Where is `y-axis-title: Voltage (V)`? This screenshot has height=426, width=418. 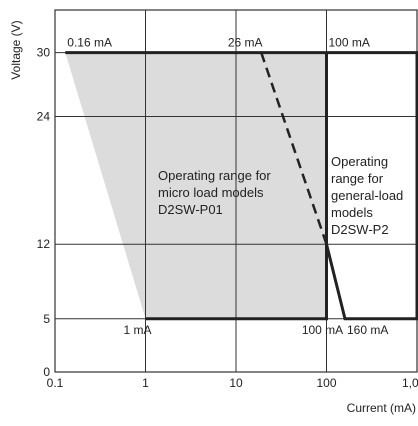
y-axis-title: Voltage (V) is located at coordinates (16, 49).